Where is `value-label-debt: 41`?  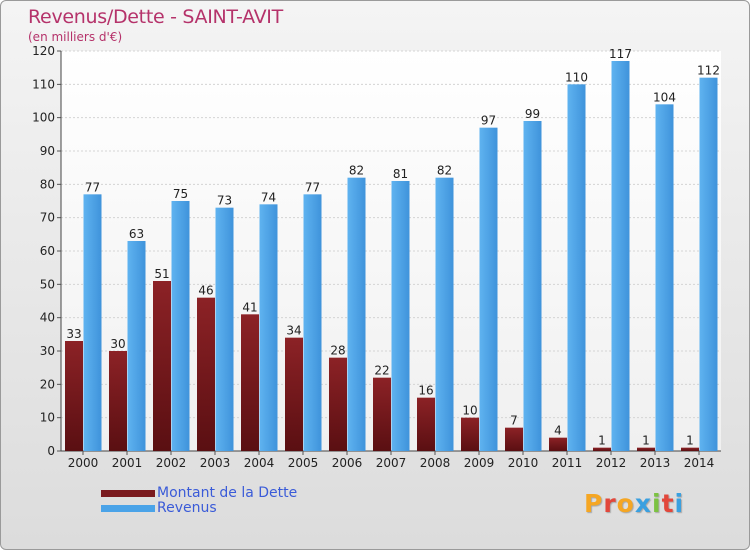
value-label-debt: 41 is located at coordinates (249, 307).